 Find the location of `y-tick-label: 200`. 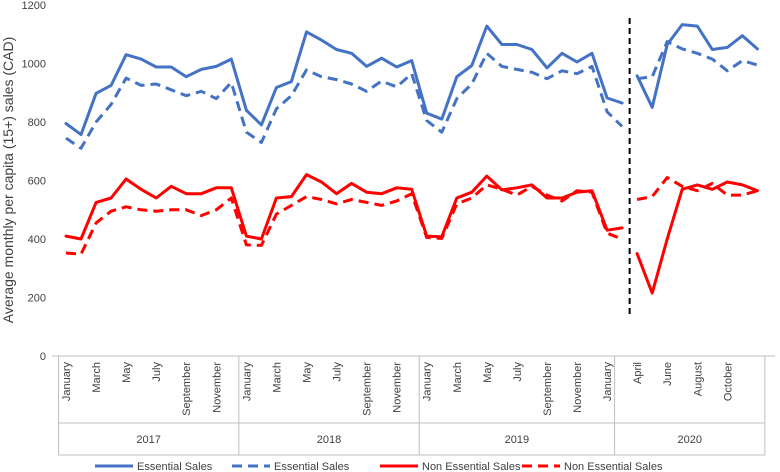

y-tick-label: 200 is located at coordinates (37, 299).